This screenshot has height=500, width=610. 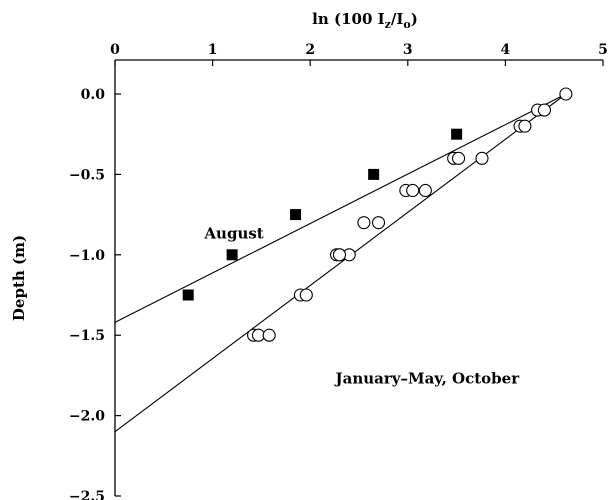 I want to click on x-axis-title-mid: /I, so click(x=397, y=19).